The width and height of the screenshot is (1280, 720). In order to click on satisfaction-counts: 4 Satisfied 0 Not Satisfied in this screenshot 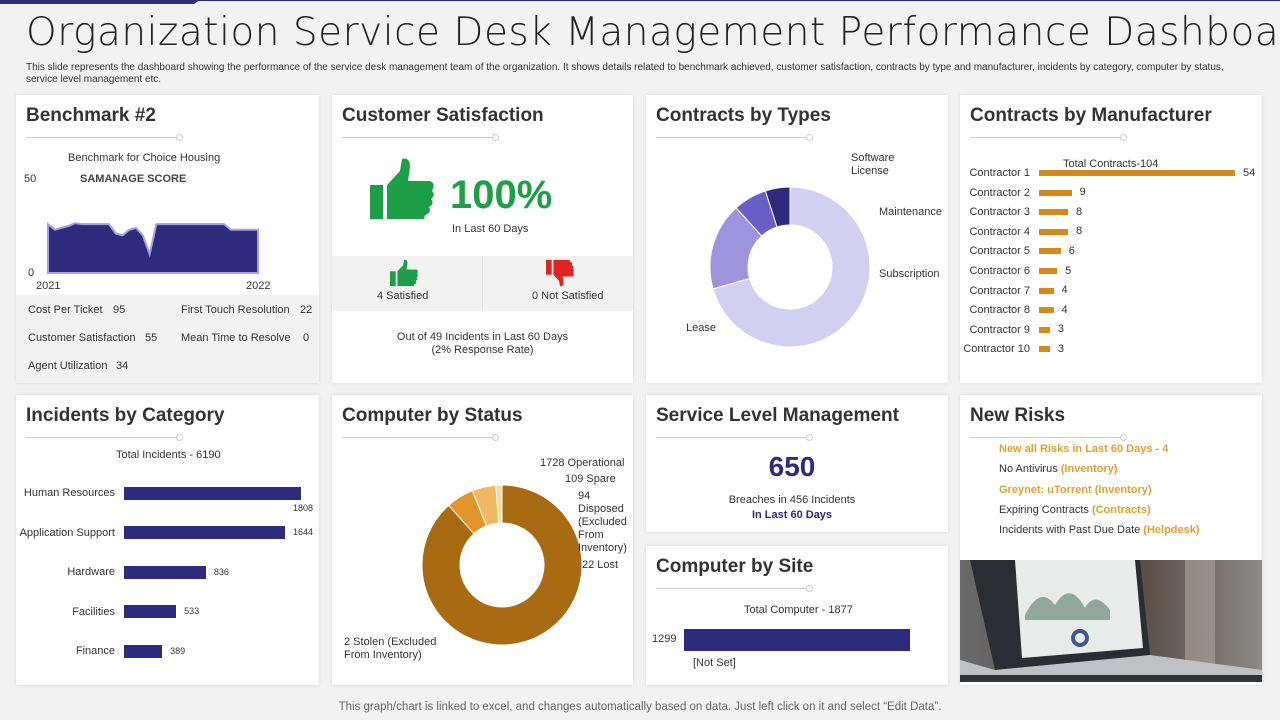, I will do `click(482, 283)`.